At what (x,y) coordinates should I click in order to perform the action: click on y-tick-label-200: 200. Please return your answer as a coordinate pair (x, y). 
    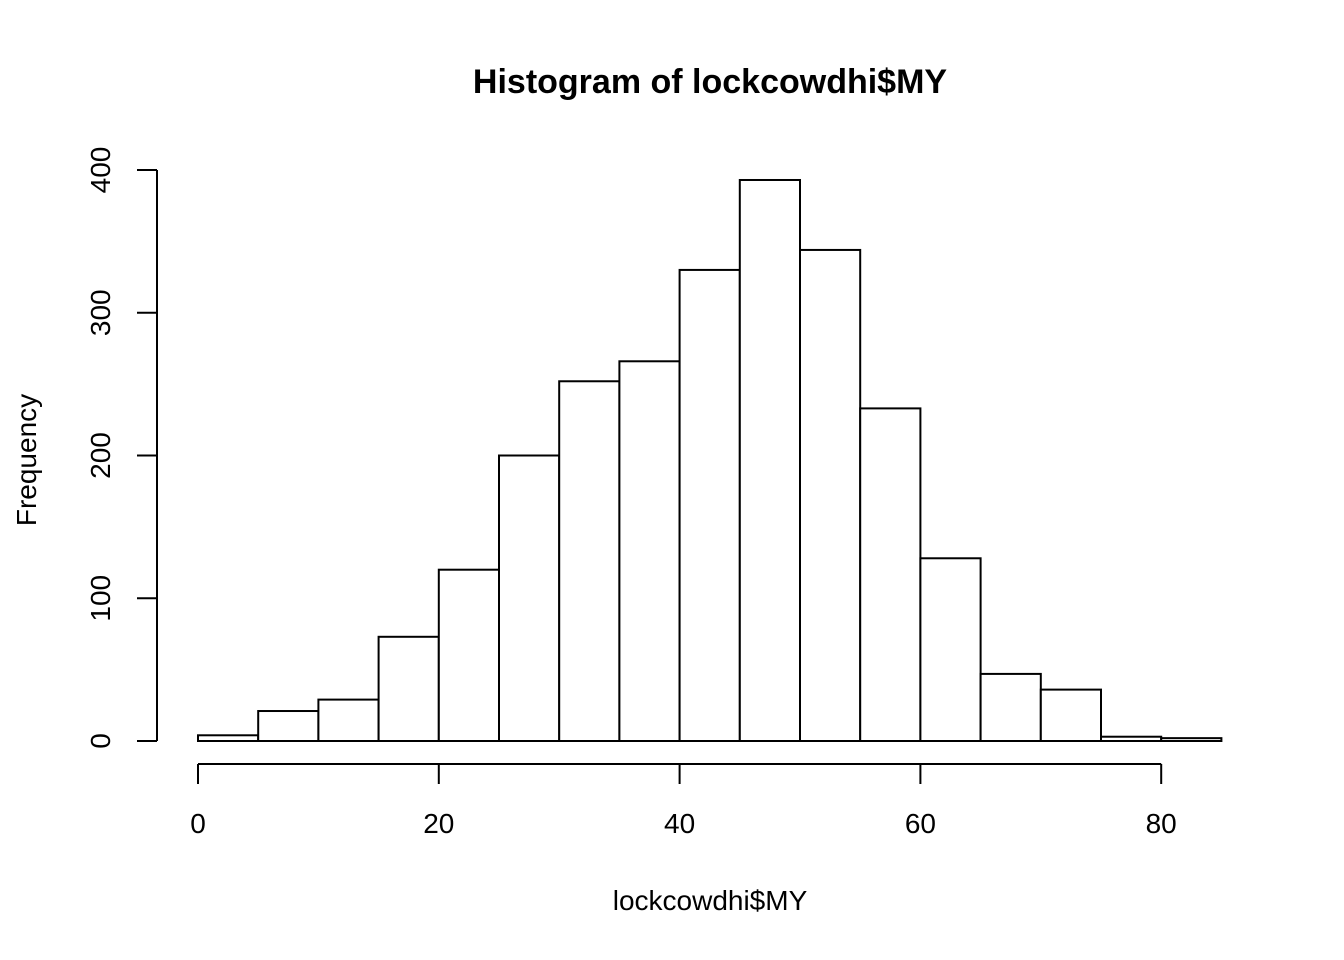
    Looking at the image, I should click on (100, 455).